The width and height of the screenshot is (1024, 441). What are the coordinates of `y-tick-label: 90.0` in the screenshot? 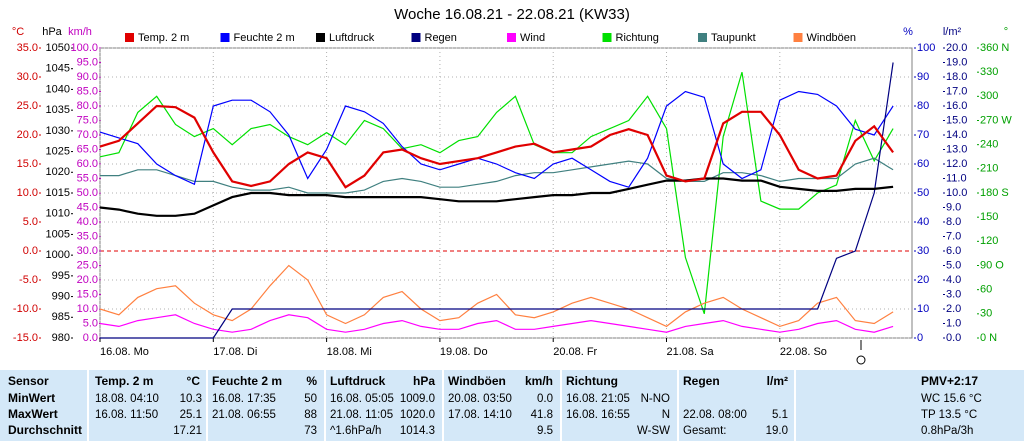 It's located at (87, 77).